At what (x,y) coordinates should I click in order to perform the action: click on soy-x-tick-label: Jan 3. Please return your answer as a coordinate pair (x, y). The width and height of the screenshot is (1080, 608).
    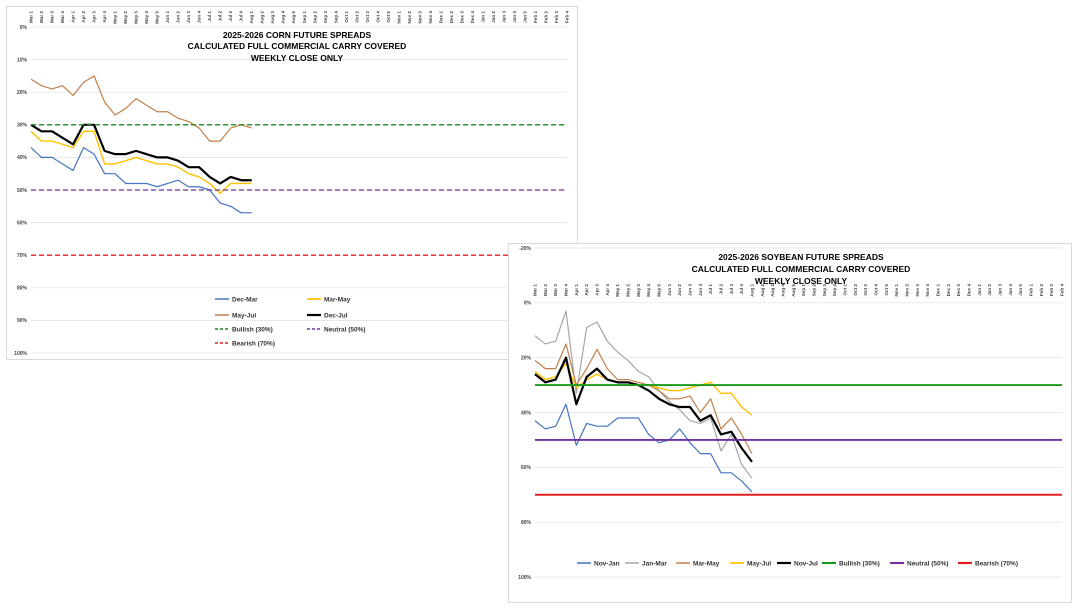
    Looking at the image, I should click on (1000, 290).